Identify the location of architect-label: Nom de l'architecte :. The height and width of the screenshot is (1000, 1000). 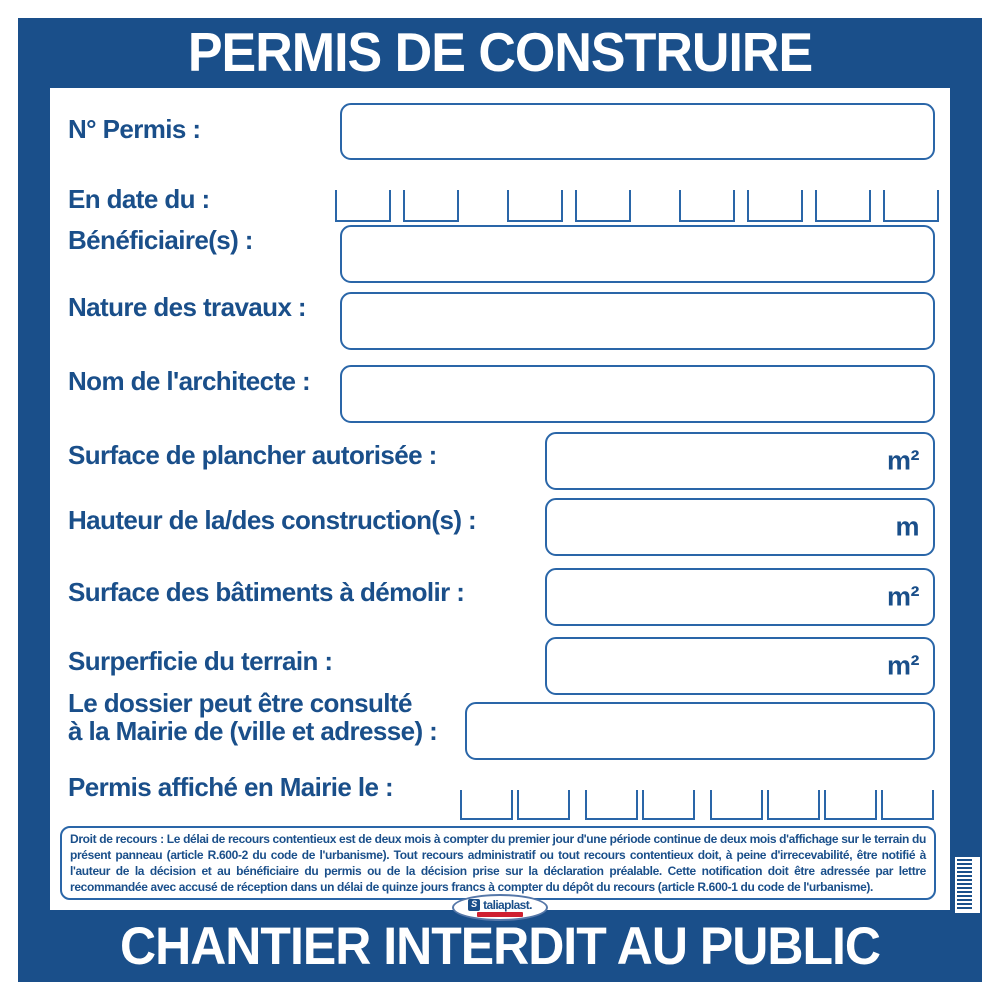
(189, 381).